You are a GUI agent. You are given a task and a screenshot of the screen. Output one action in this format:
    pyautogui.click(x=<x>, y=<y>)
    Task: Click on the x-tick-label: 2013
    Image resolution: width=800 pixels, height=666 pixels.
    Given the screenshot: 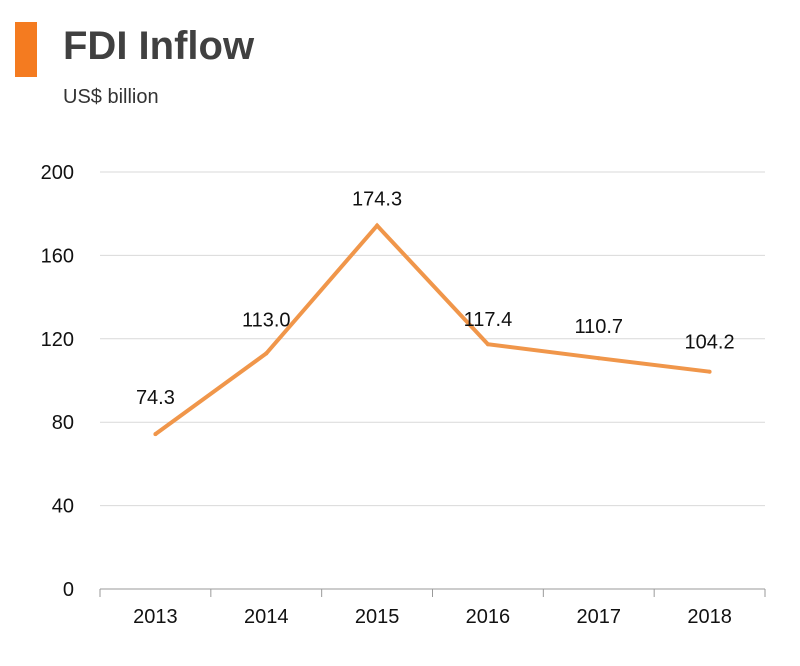 What is the action you would take?
    pyautogui.click(x=155, y=617)
    